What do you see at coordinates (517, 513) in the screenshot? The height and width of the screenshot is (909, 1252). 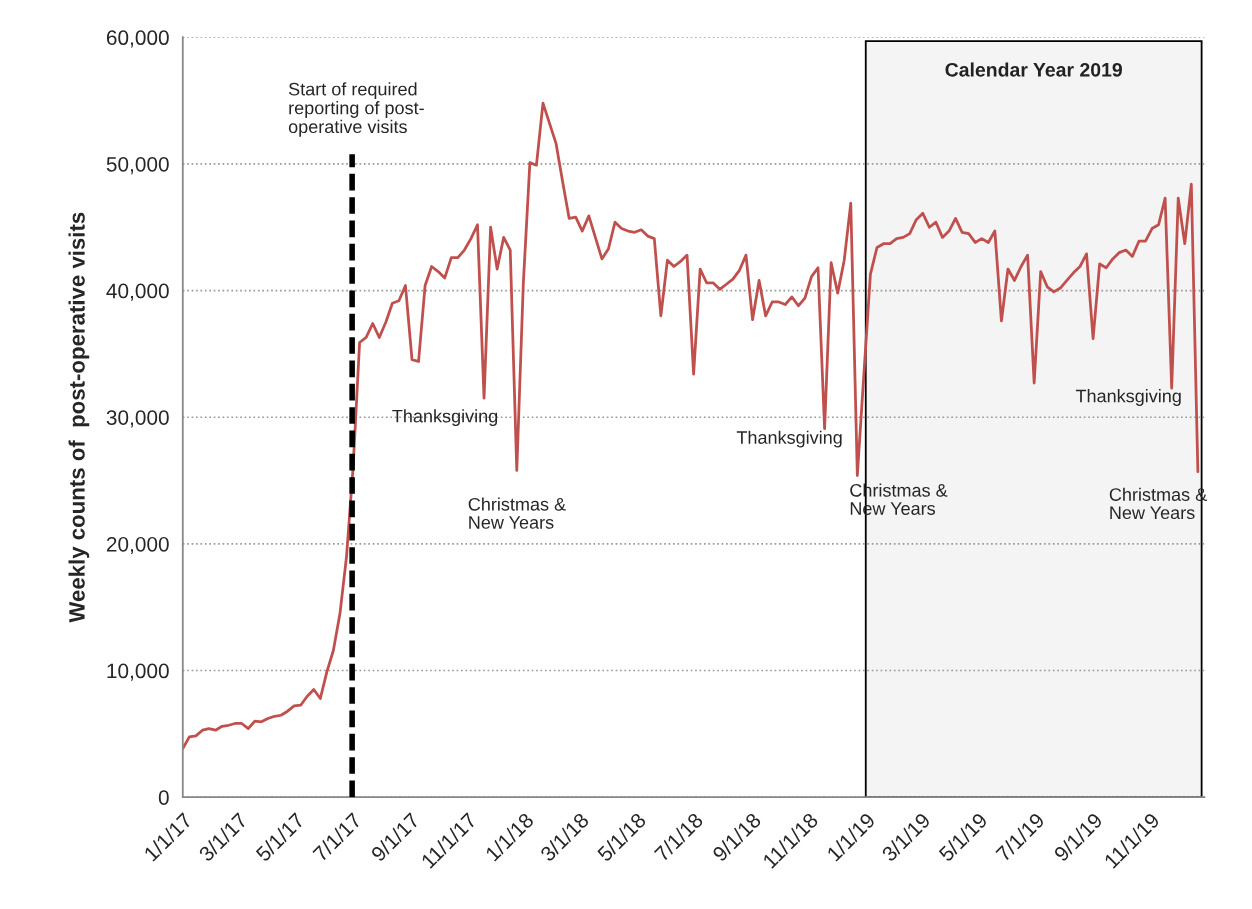 I see `annotation: Christmas & New Years` at bounding box center [517, 513].